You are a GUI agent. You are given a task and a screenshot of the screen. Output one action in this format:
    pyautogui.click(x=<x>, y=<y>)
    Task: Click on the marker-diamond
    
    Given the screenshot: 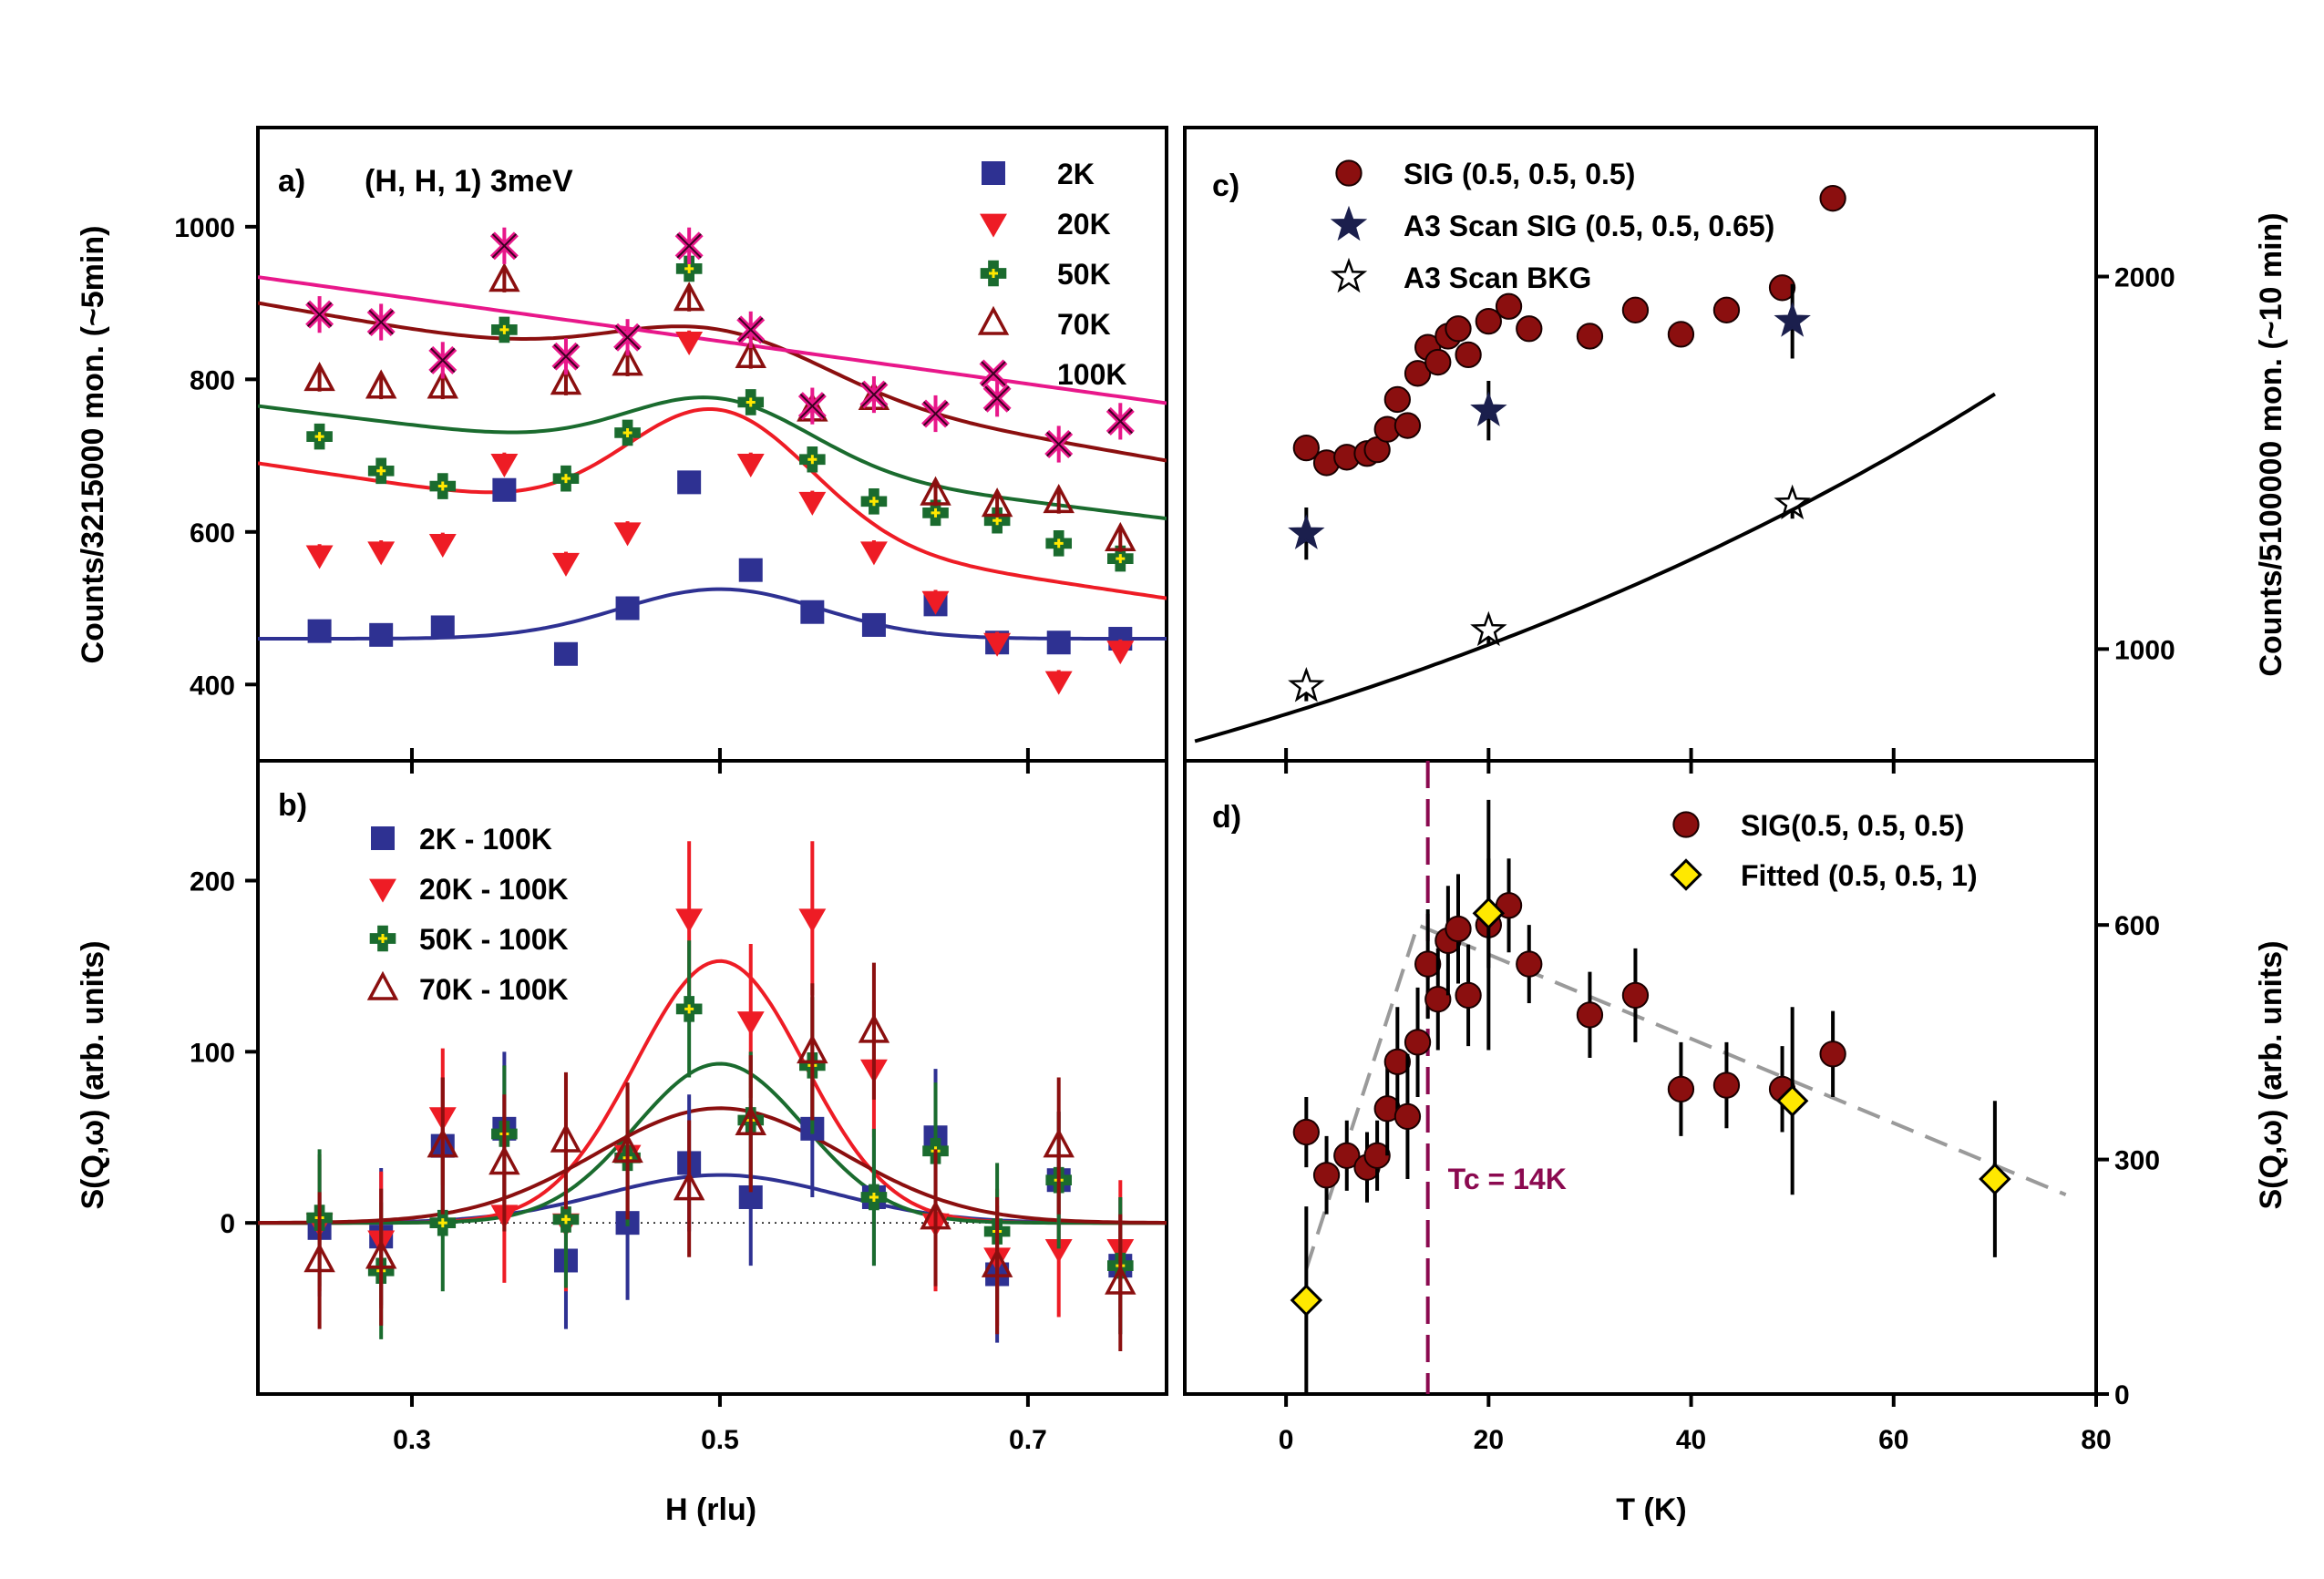 What is the action you would take?
    pyautogui.click(x=1995, y=1179)
    